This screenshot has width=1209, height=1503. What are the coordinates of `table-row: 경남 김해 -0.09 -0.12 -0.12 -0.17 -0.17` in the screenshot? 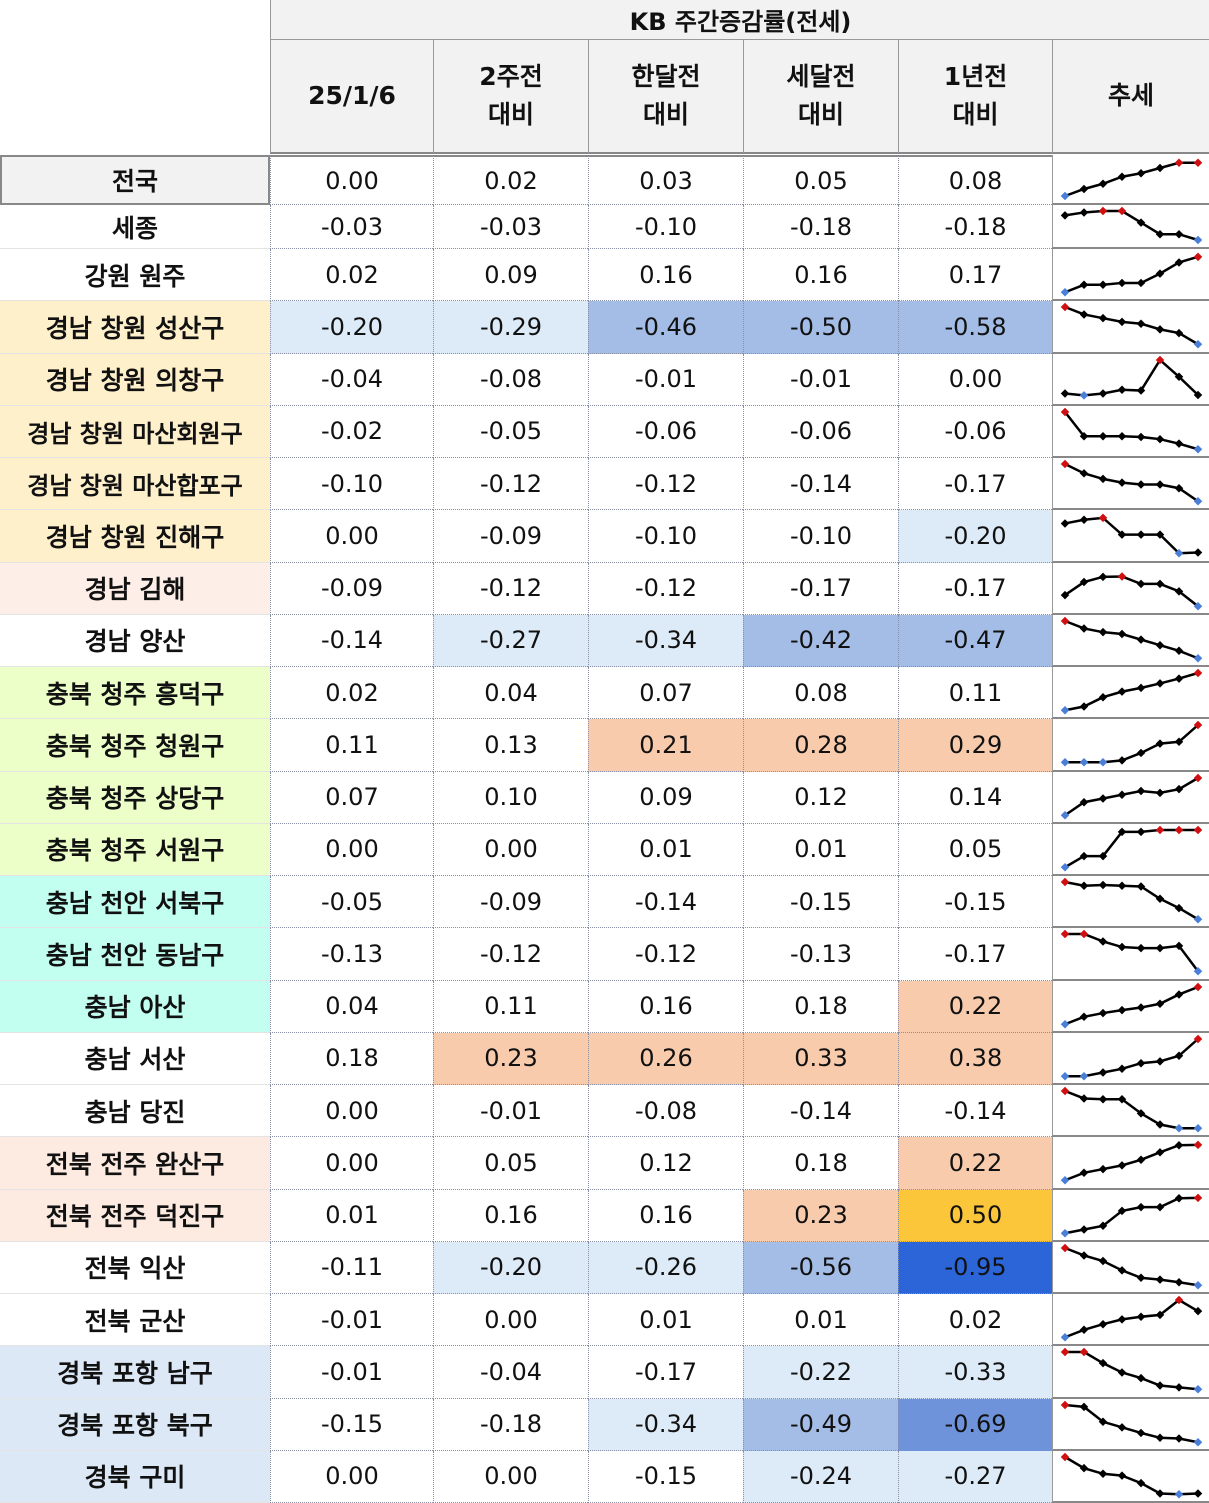 It's located at (604, 588).